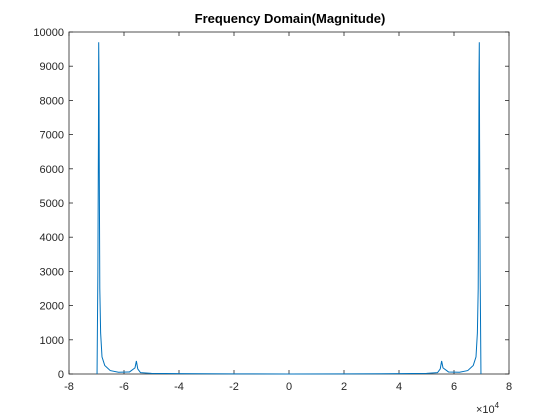 This screenshot has width=560, height=420. I want to click on y-tick-label: 10000, so click(48, 33).